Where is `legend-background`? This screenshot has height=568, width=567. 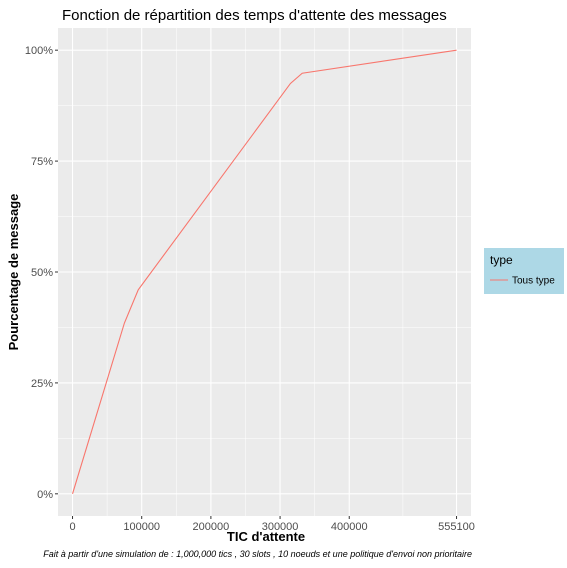
legend-background is located at coordinates (524, 271).